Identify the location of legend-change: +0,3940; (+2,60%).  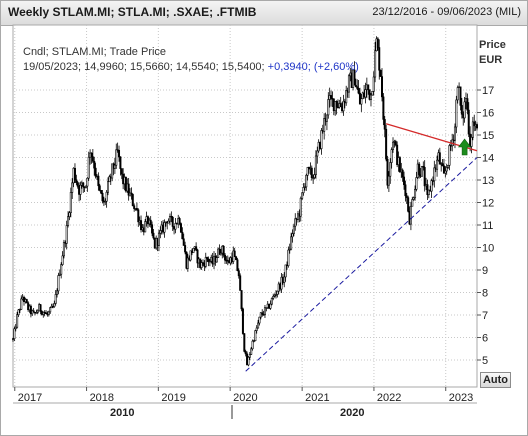
(313, 67).